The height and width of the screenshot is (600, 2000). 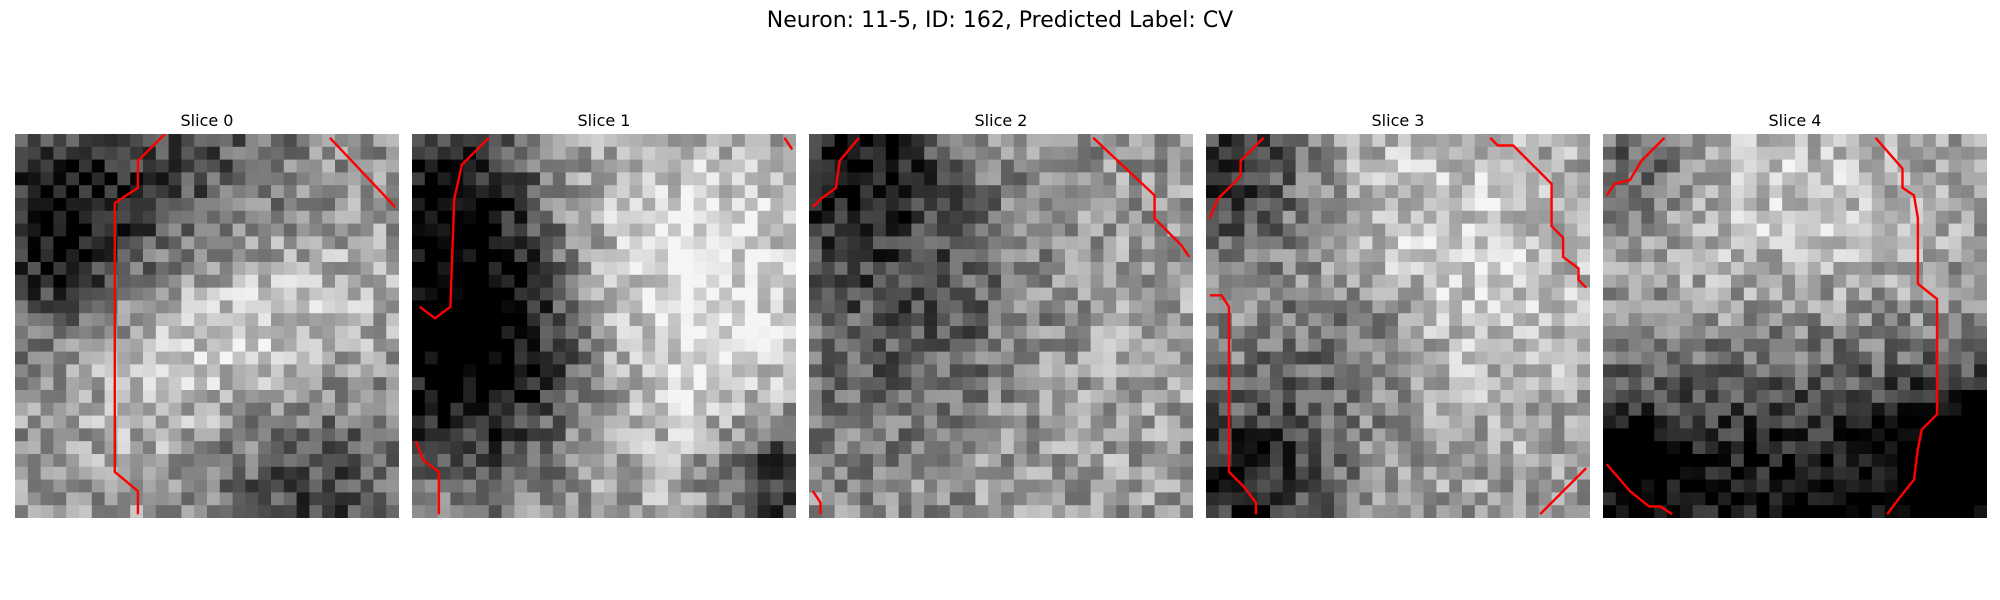 I want to click on panel-title: Slice 0, so click(x=207, y=120).